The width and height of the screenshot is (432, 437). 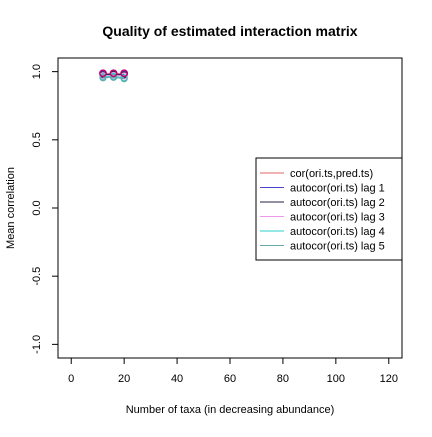 I want to click on x-tick-label: 60, so click(x=230, y=379).